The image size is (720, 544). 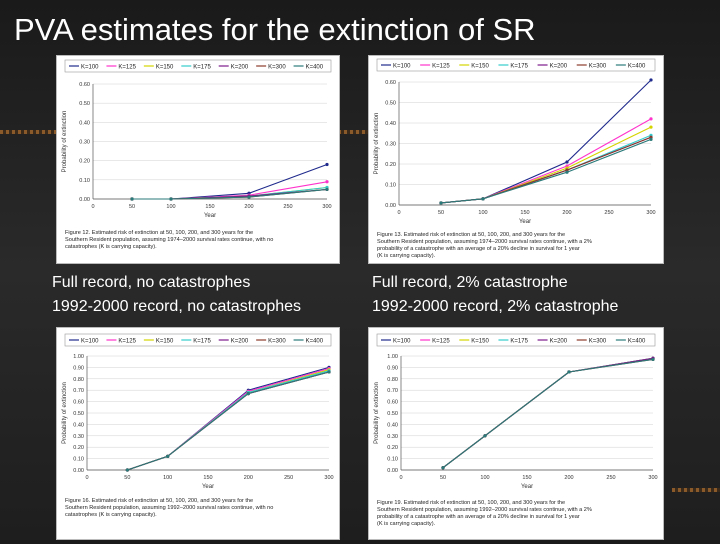 I want to click on slide-title: PVA estimates for the extinction of SR, so click(x=275, y=29).